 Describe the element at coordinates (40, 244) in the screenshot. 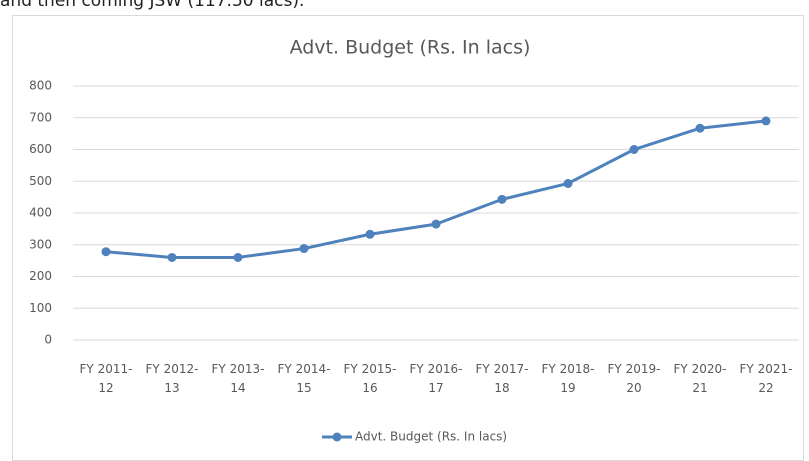

I see `y-tick-label: 300` at that location.